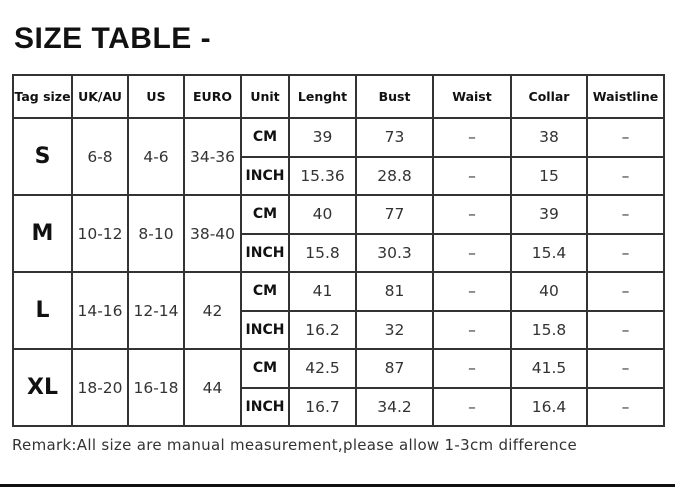 This screenshot has width=675, height=487. What do you see at coordinates (337, 485) in the screenshot?
I see `divider` at bounding box center [337, 485].